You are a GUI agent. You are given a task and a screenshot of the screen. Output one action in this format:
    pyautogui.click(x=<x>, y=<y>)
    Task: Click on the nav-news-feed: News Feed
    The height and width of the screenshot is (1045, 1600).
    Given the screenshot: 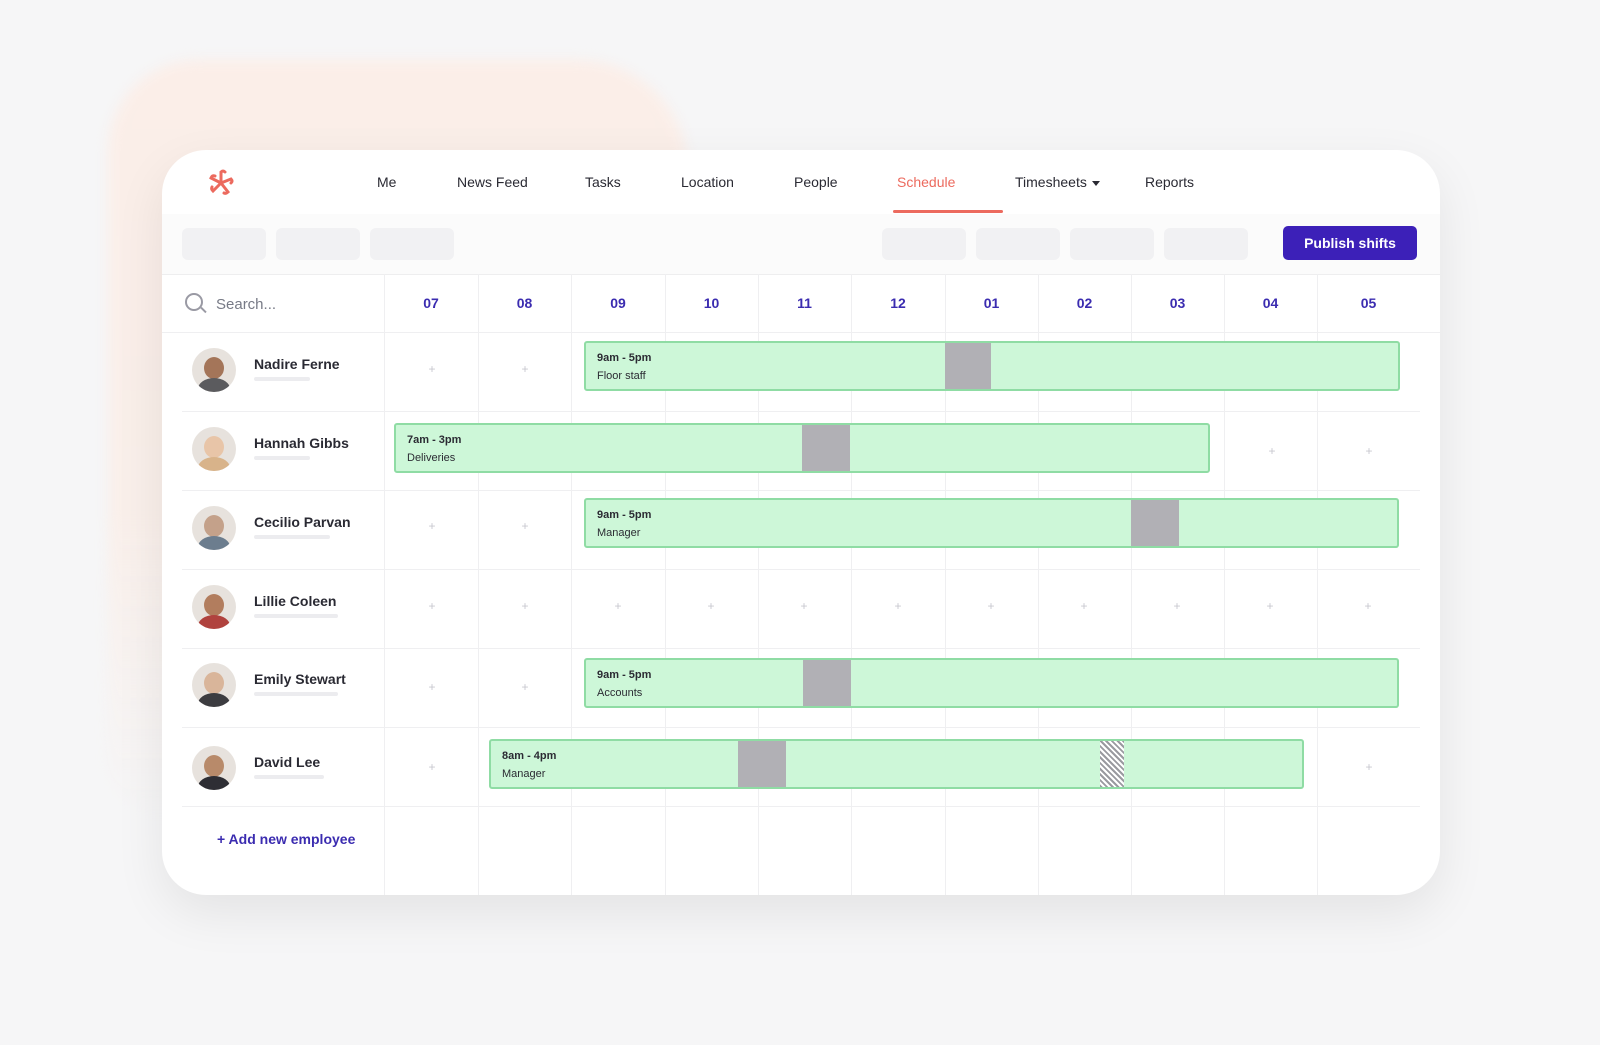 What is the action you would take?
    pyautogui.click(x=492, y=182)
    